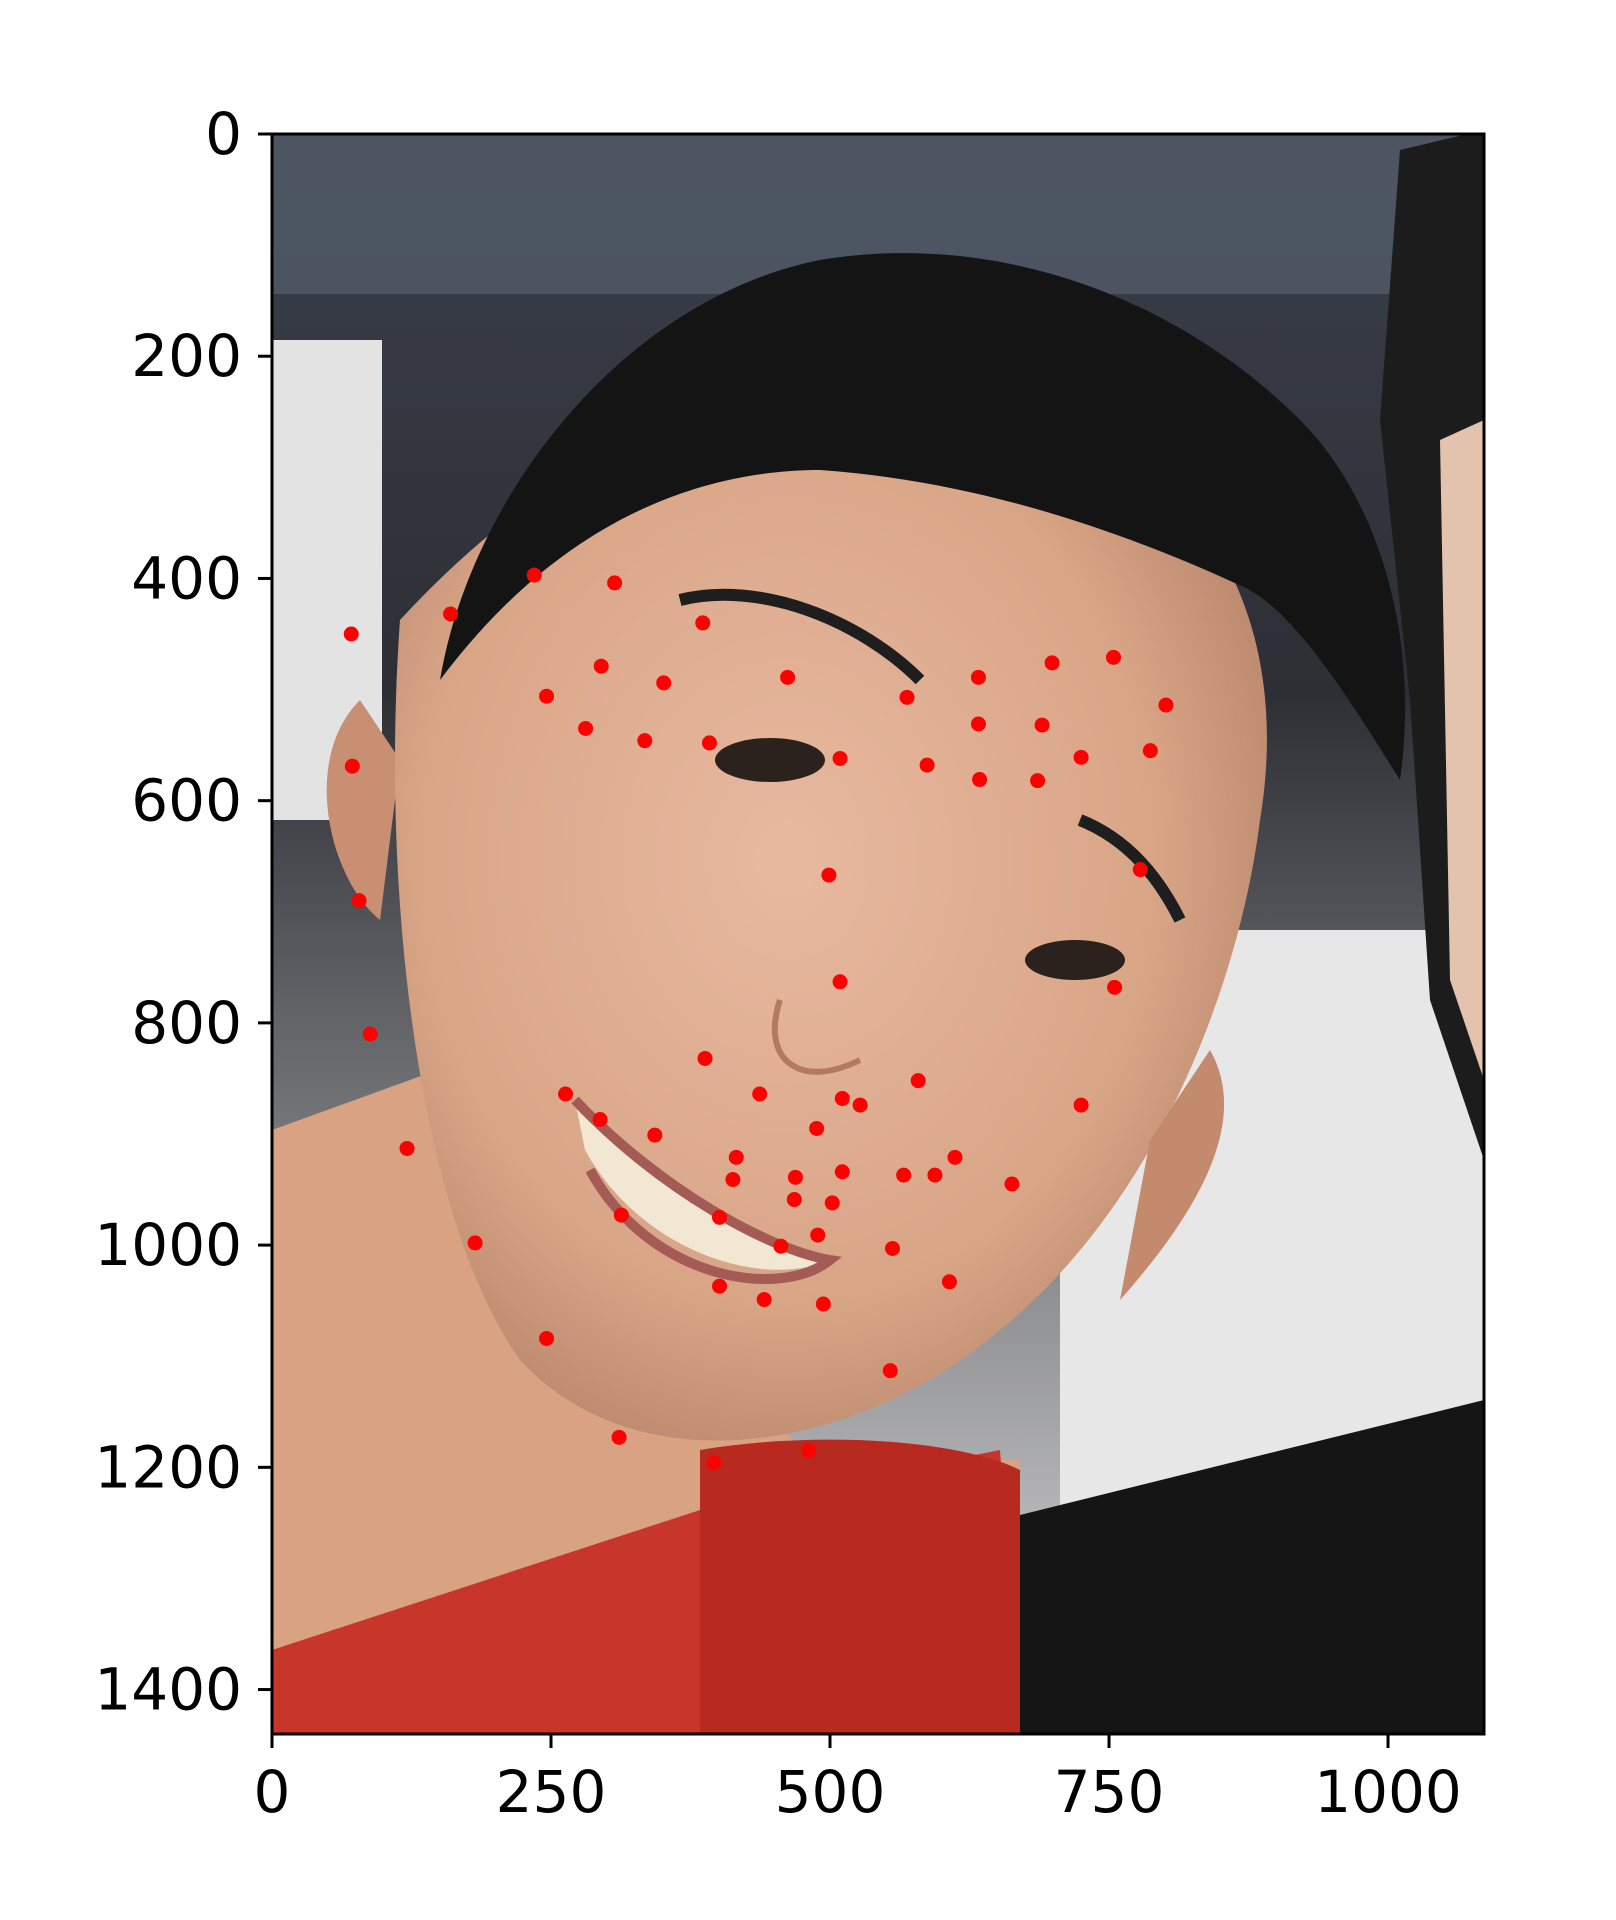 The image size is (1616, 1920). What do you see at coordinates (186, 801) in the screenshot?
I see `y-tick-label: 600` at bounding box center [186, 801].